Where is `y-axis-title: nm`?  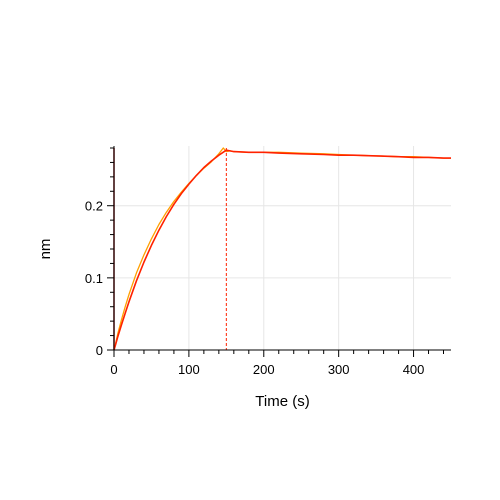
y-axis-title: nm is located at coordinates (45, 249).